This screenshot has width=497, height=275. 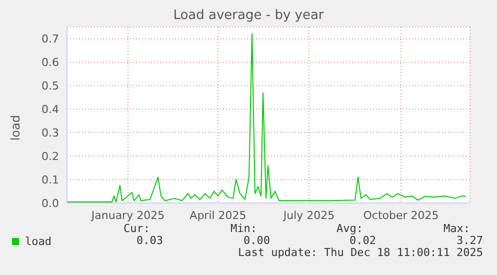 I want to click on y-axis-title: load, so click(x=15, y=128).